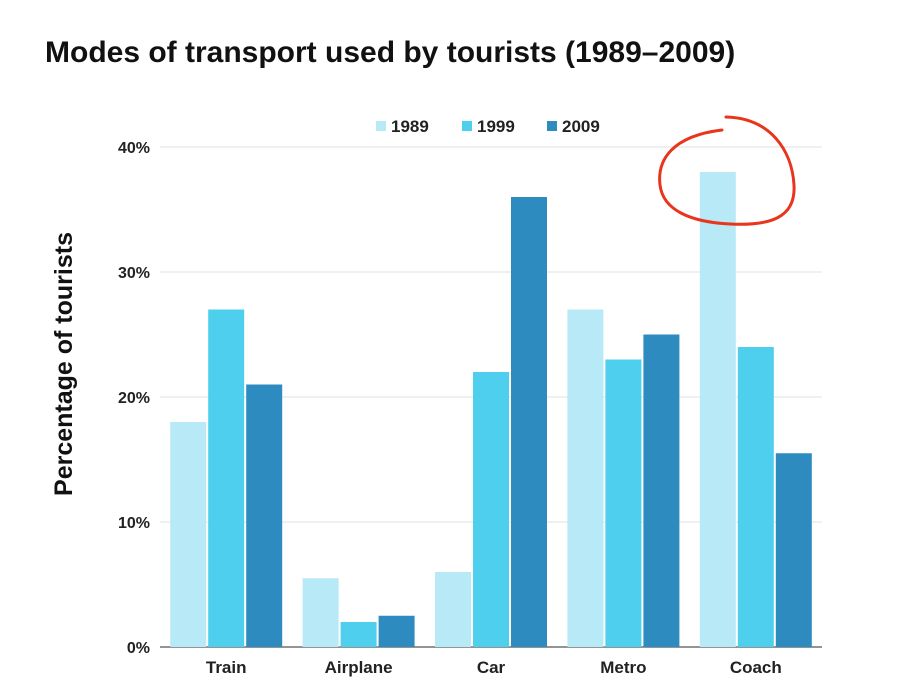 Image resolution: width=920 pixels, height=698 pixels. I want to click on x-axis-labels: Train Airplane Car Metro Coach, so click(494, 667).